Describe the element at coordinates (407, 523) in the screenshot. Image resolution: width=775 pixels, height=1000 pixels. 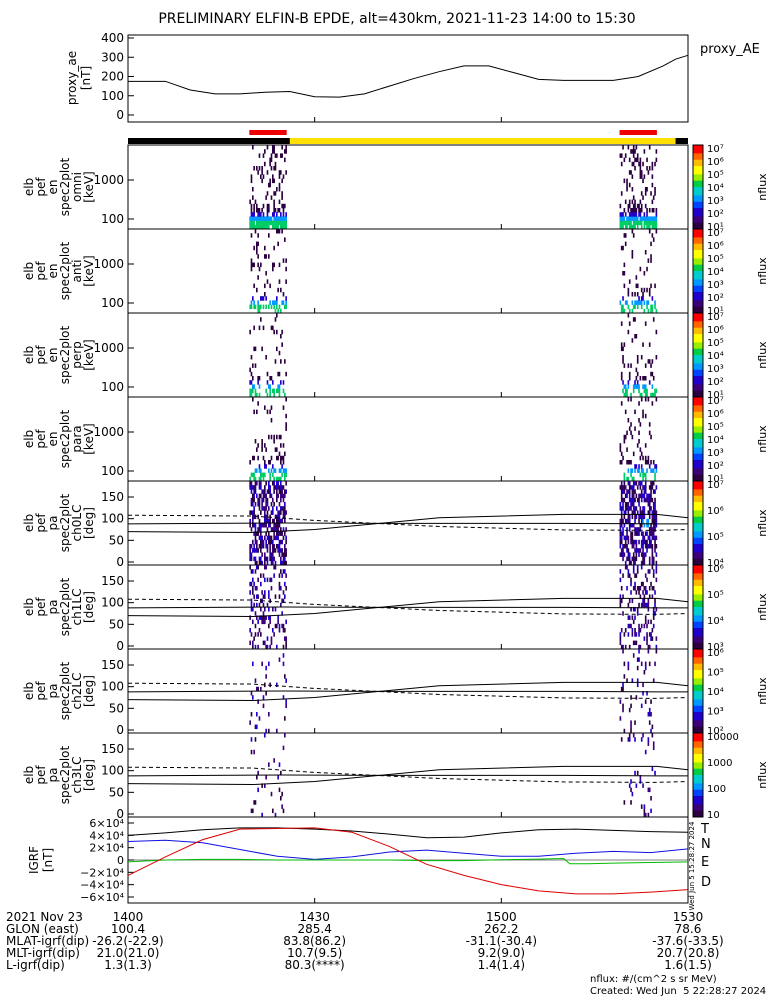
I see `loss-cone-line` at that location.